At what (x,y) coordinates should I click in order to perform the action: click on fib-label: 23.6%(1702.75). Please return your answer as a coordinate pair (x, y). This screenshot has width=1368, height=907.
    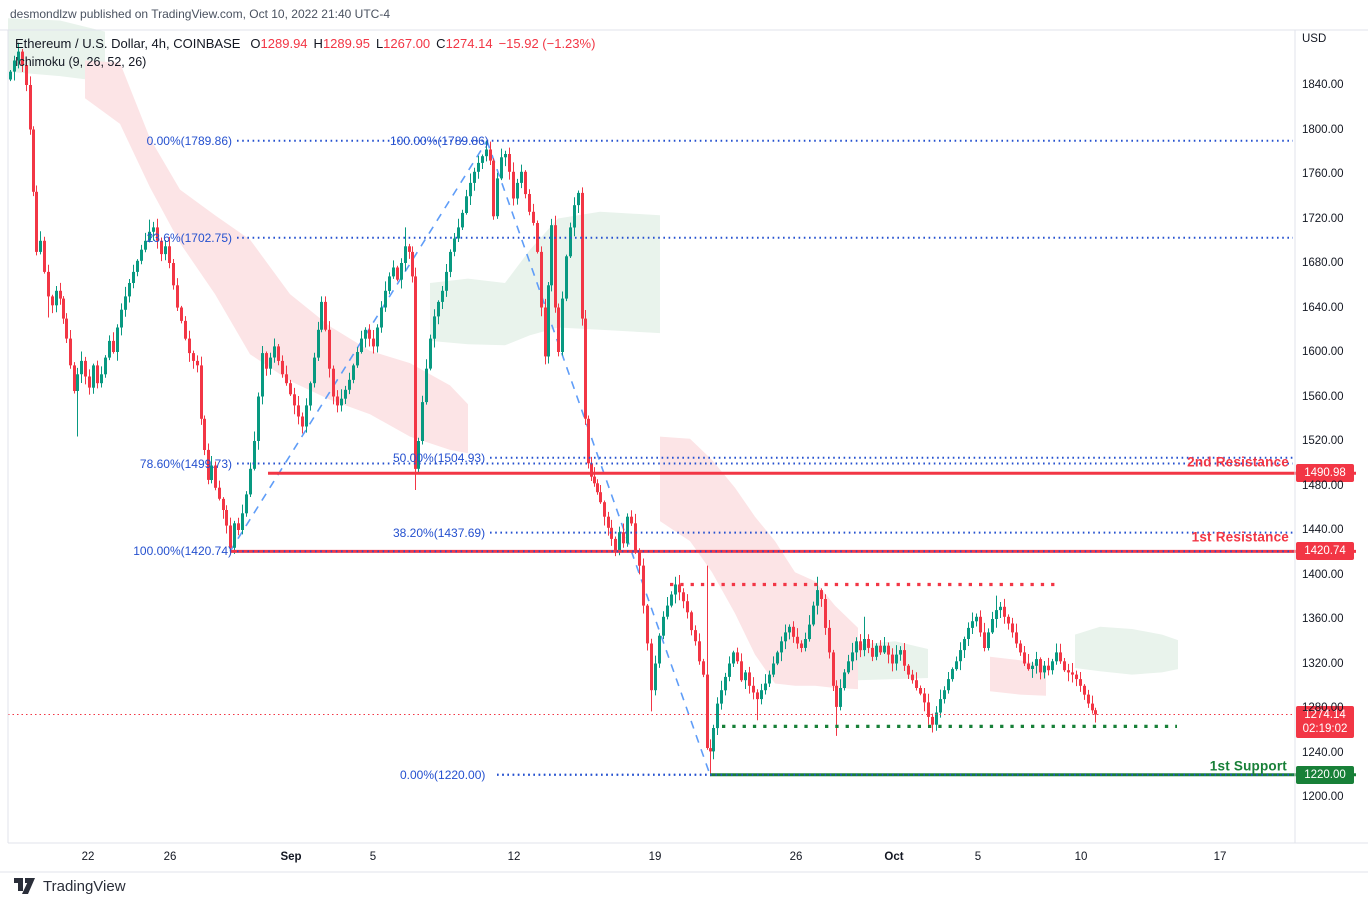
    Looking at the image, I should click on (189, 238).